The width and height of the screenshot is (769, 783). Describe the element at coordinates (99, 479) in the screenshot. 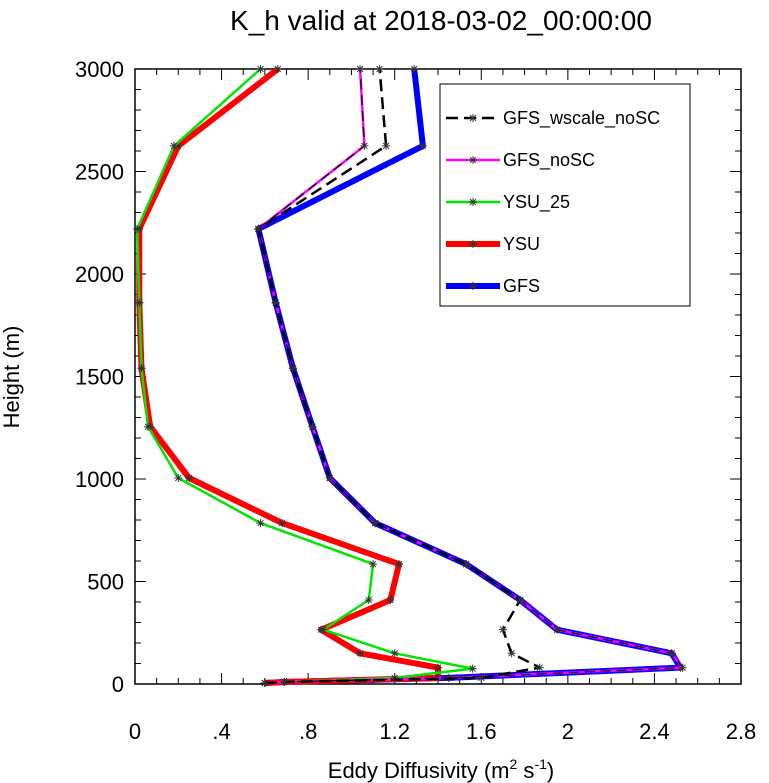

I see `y-tick-label: 1000` at that location.